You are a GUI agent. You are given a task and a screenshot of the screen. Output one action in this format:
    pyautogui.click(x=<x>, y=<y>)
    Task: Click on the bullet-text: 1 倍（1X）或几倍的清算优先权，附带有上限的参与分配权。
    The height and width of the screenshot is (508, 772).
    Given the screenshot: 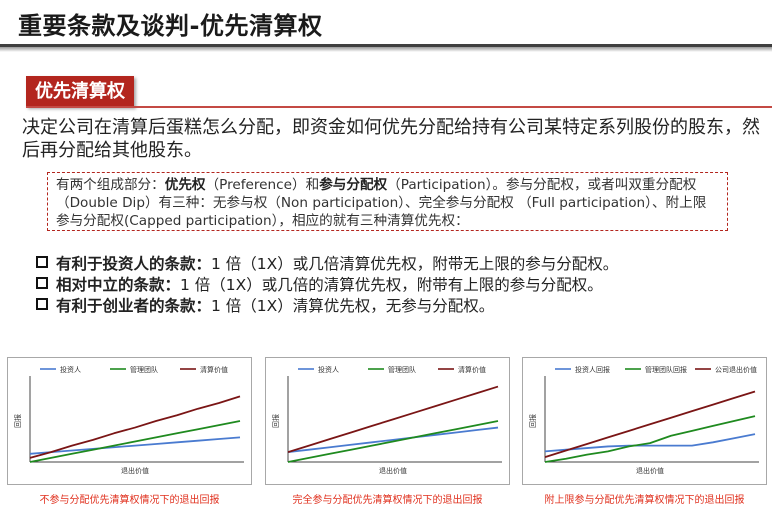 What is the action you would take?
    pyautogui.click(x=391, y=285)
    